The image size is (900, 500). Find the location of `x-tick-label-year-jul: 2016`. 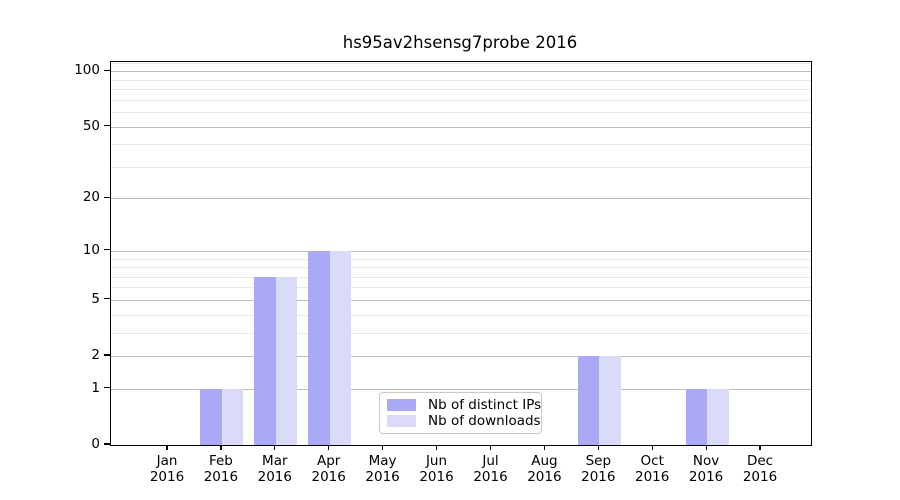

x-tick-label-year-jul: 2016 is located at coordinates (490, 477).